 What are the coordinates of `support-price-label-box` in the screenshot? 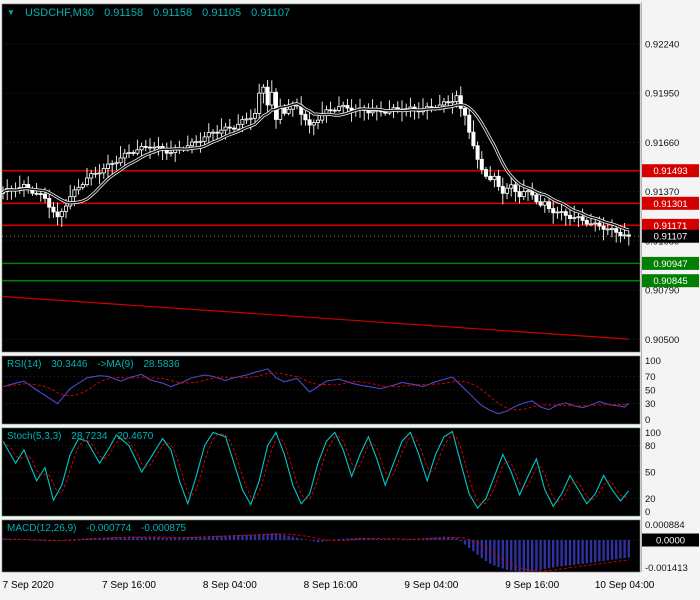 It's located at (670, 281).